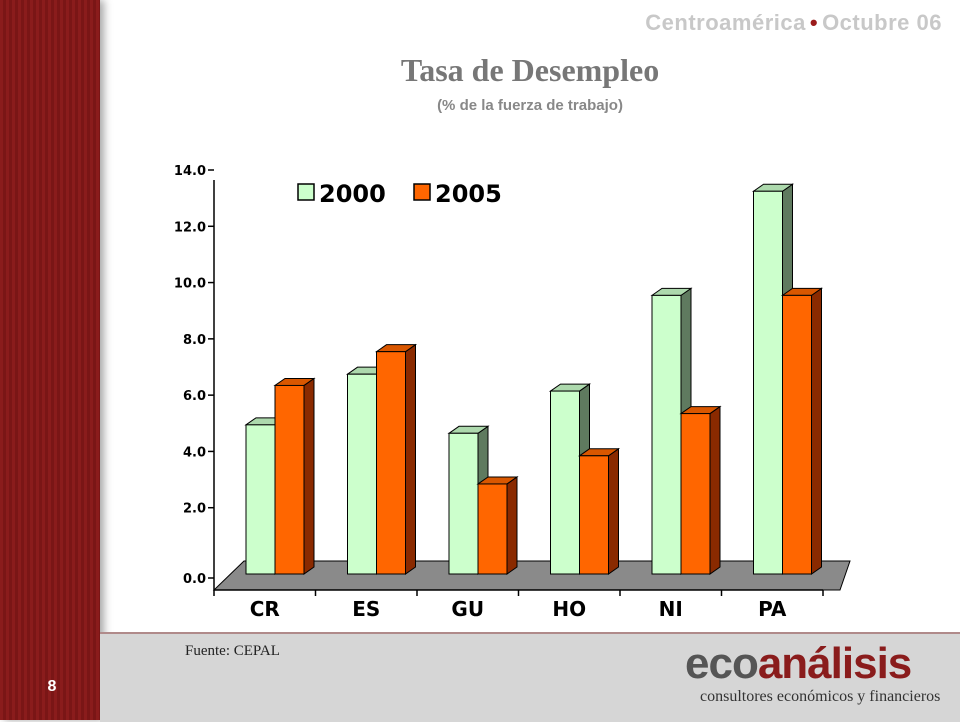 The width and height of the screenshot is (960, 722). I want to click on legend-label: 2000, so click(352, 194).